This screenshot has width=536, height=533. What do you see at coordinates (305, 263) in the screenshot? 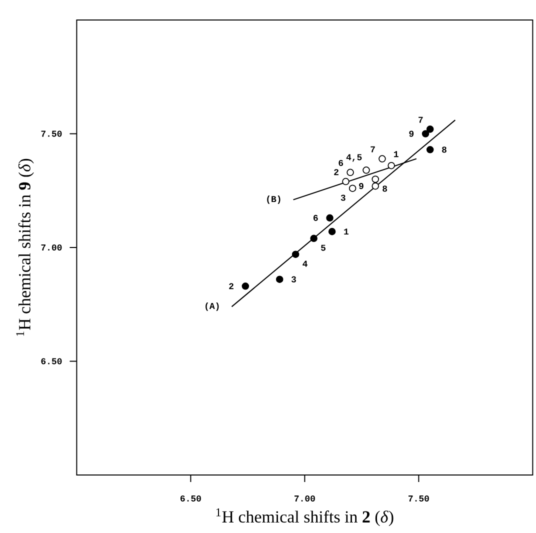
I see `annotation: 4` at bounding box center [305, 263].